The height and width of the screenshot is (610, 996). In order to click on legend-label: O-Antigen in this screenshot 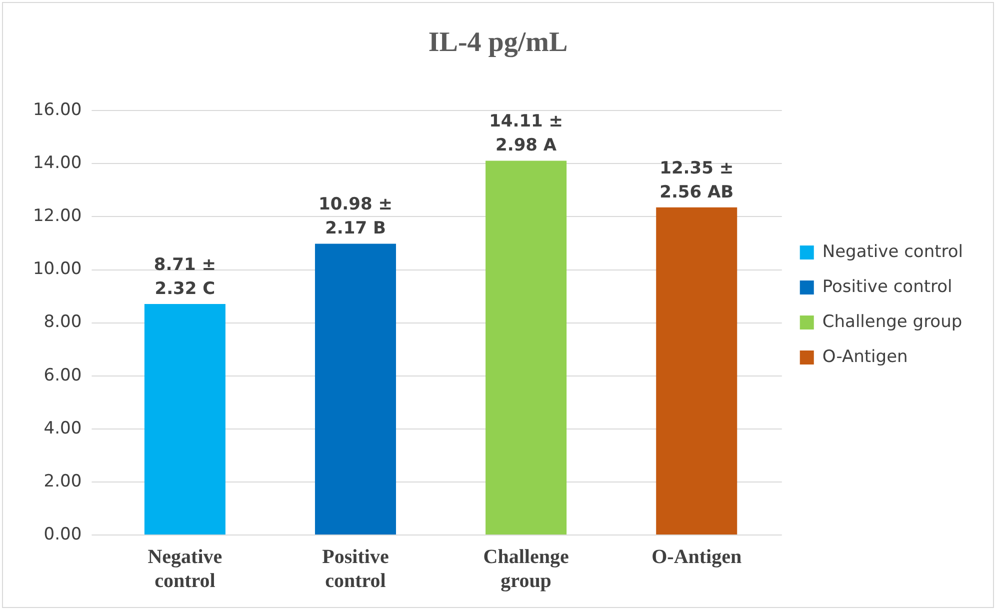, I will do `click(865, 356)`.